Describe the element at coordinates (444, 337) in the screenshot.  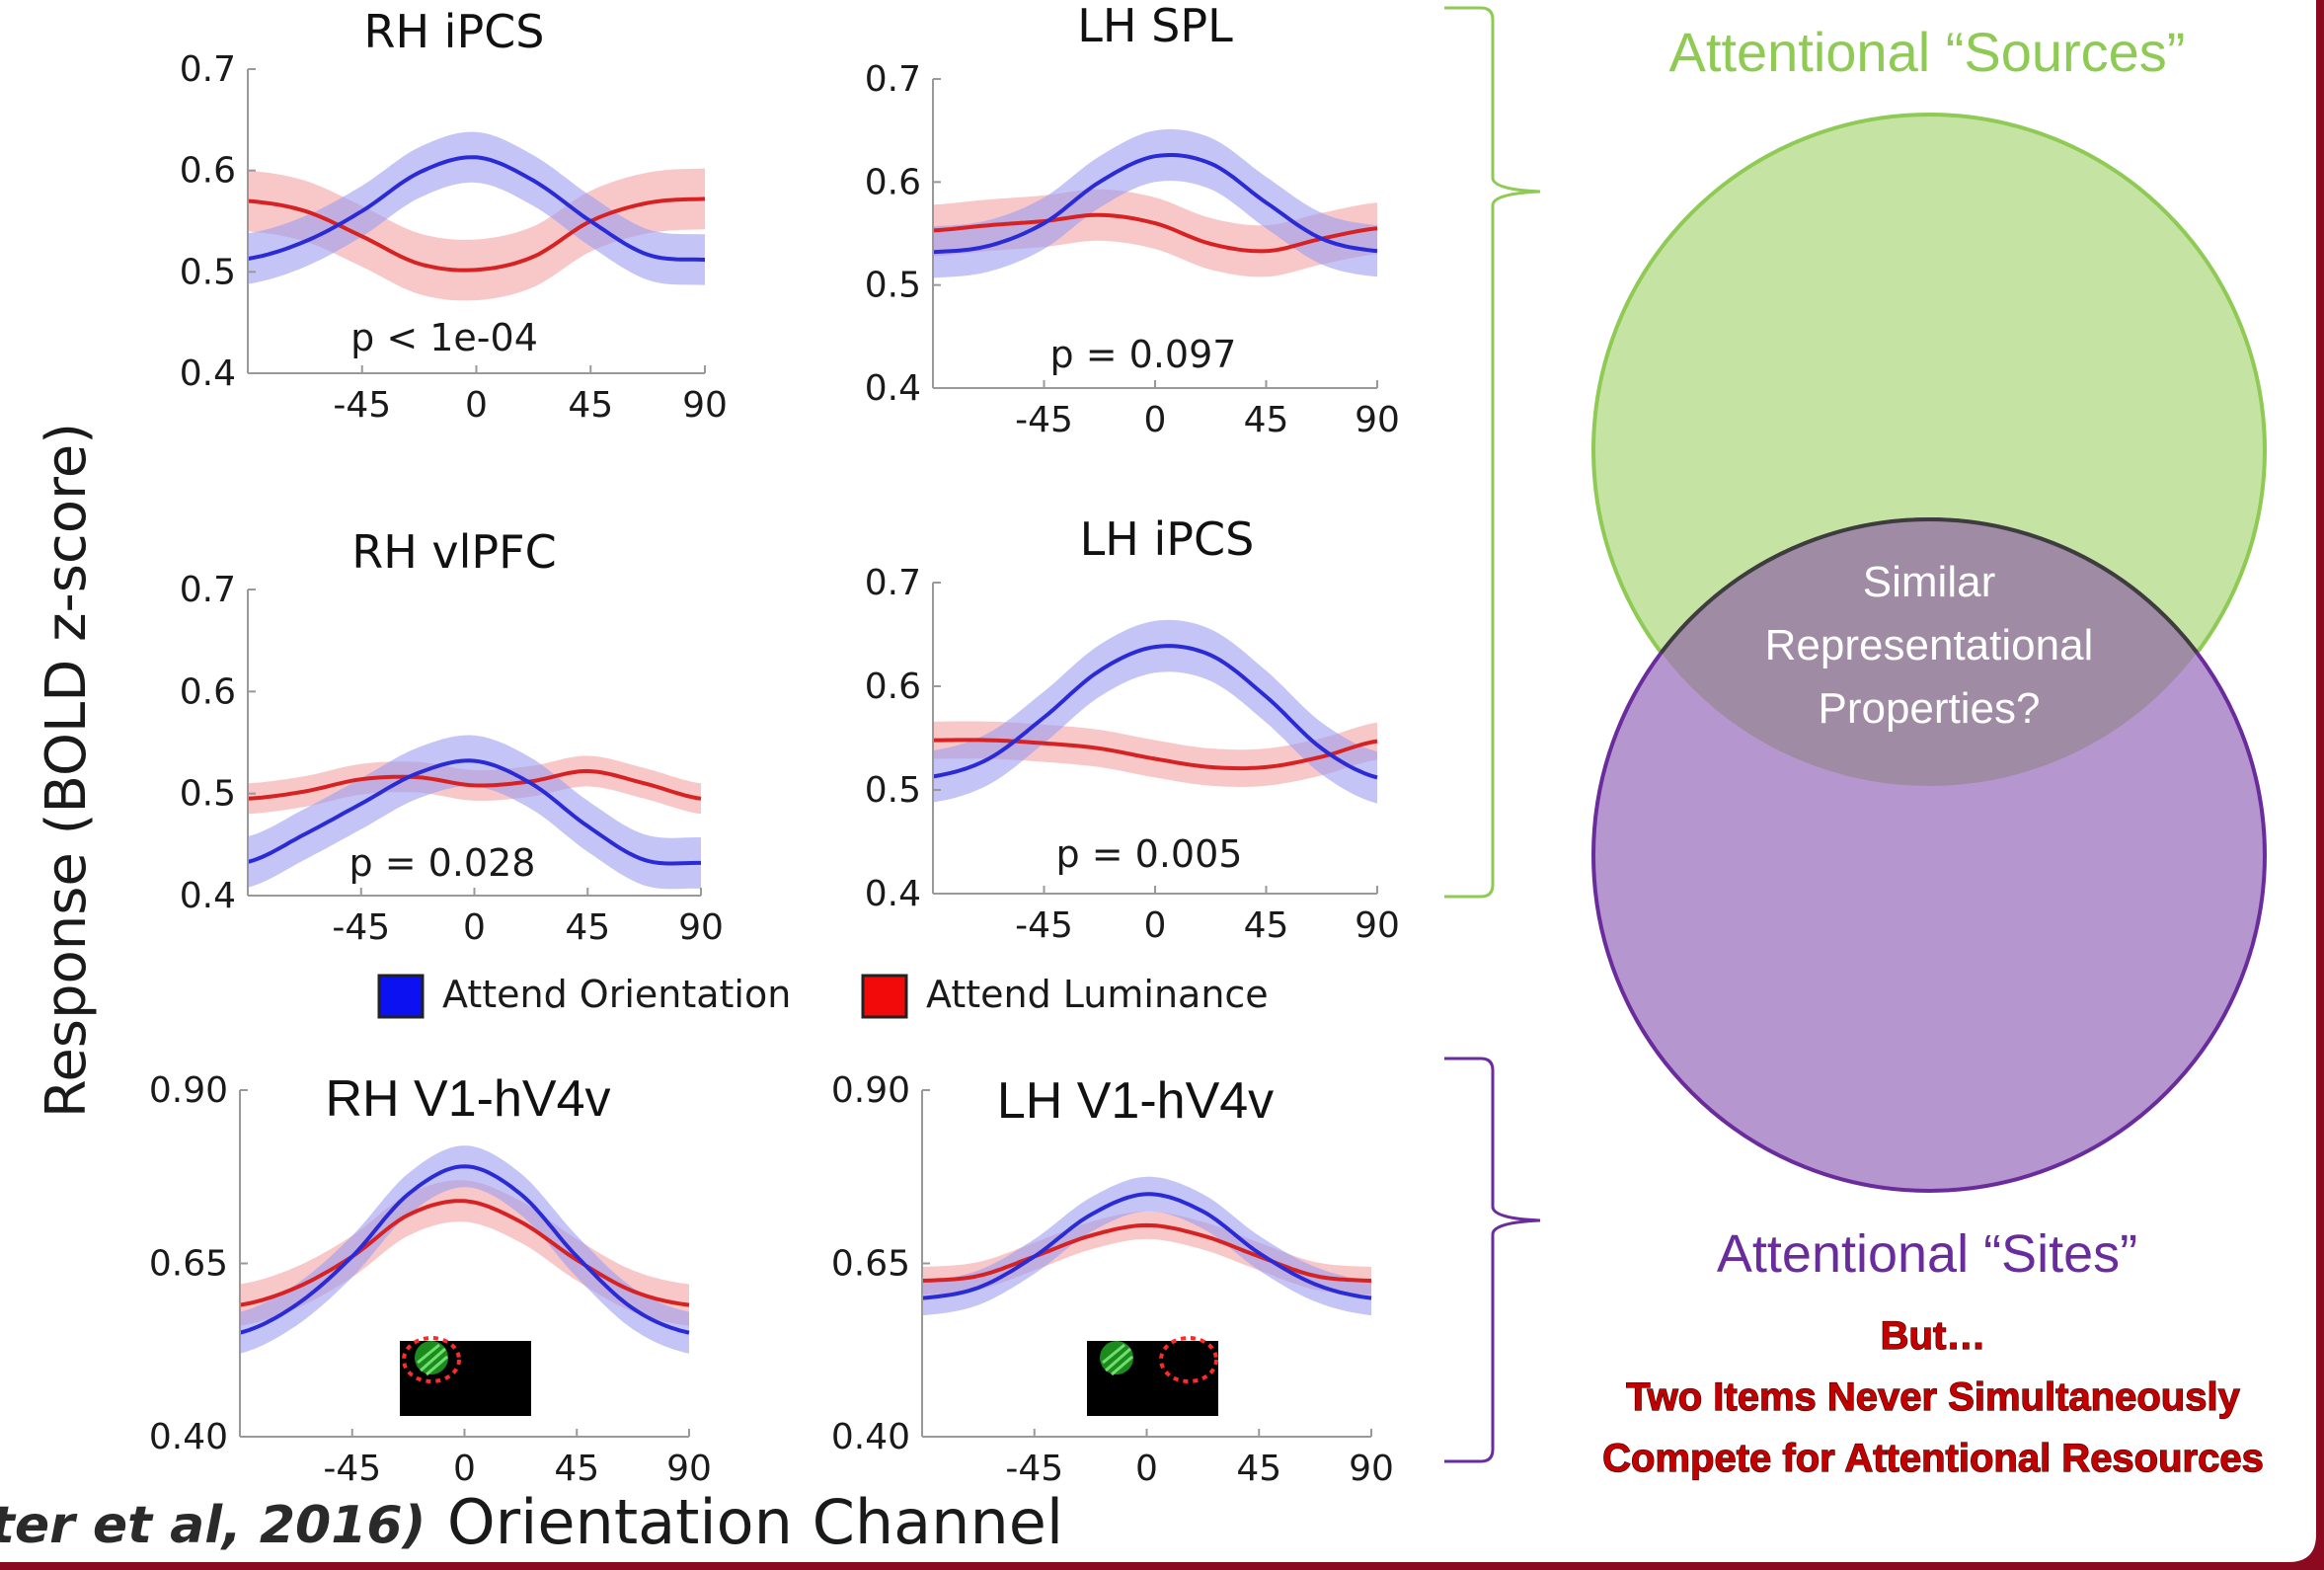
I see `p-value-annotation: p < 1e-04` at that location.